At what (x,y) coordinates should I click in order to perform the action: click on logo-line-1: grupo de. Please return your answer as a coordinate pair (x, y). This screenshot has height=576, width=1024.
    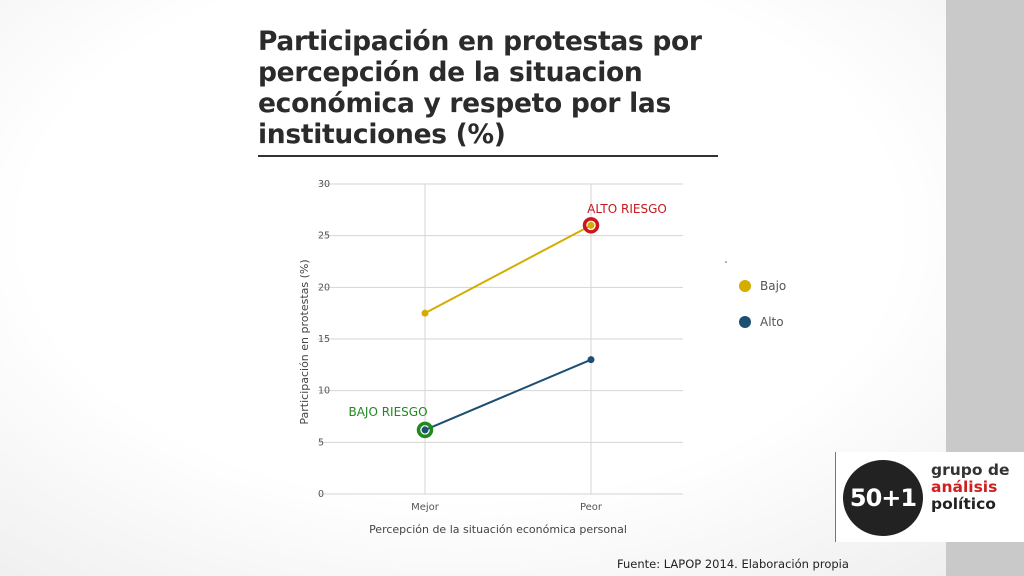
    Looking at the image, I should click on (970, 470).